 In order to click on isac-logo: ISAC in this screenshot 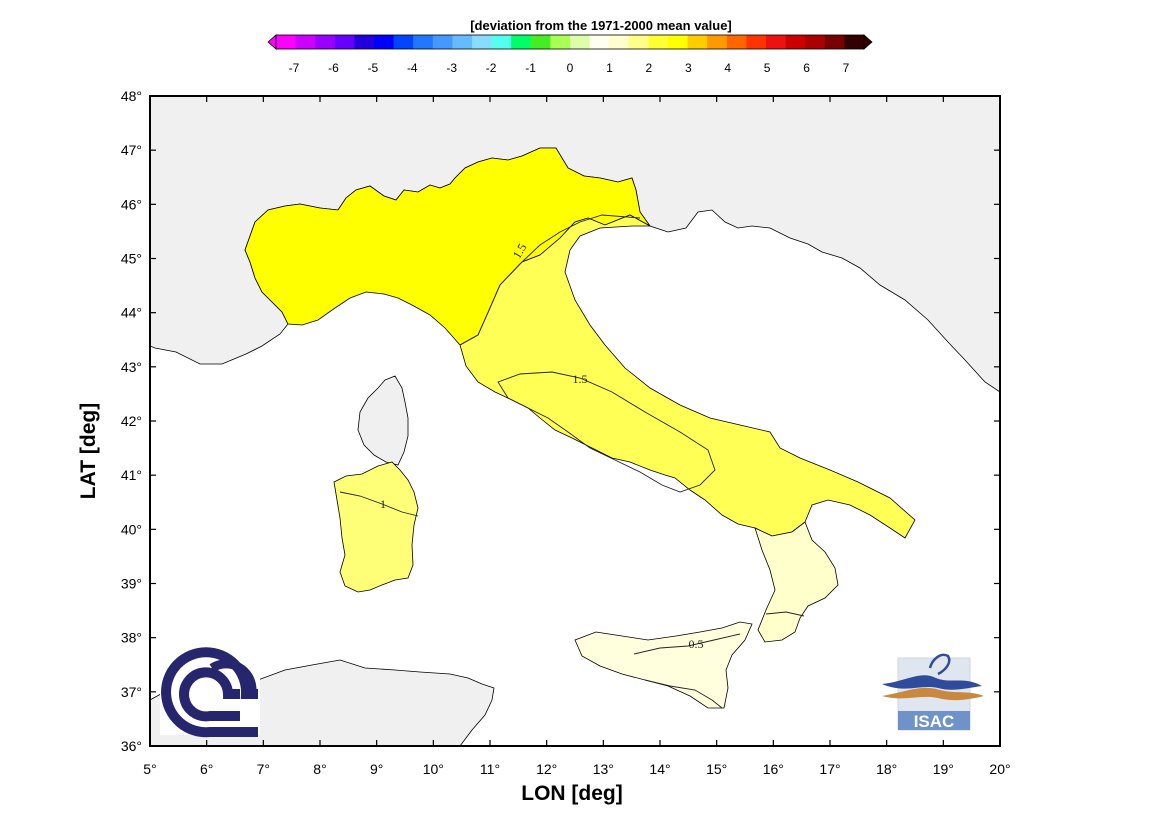, I will do `click(933, 692)`.